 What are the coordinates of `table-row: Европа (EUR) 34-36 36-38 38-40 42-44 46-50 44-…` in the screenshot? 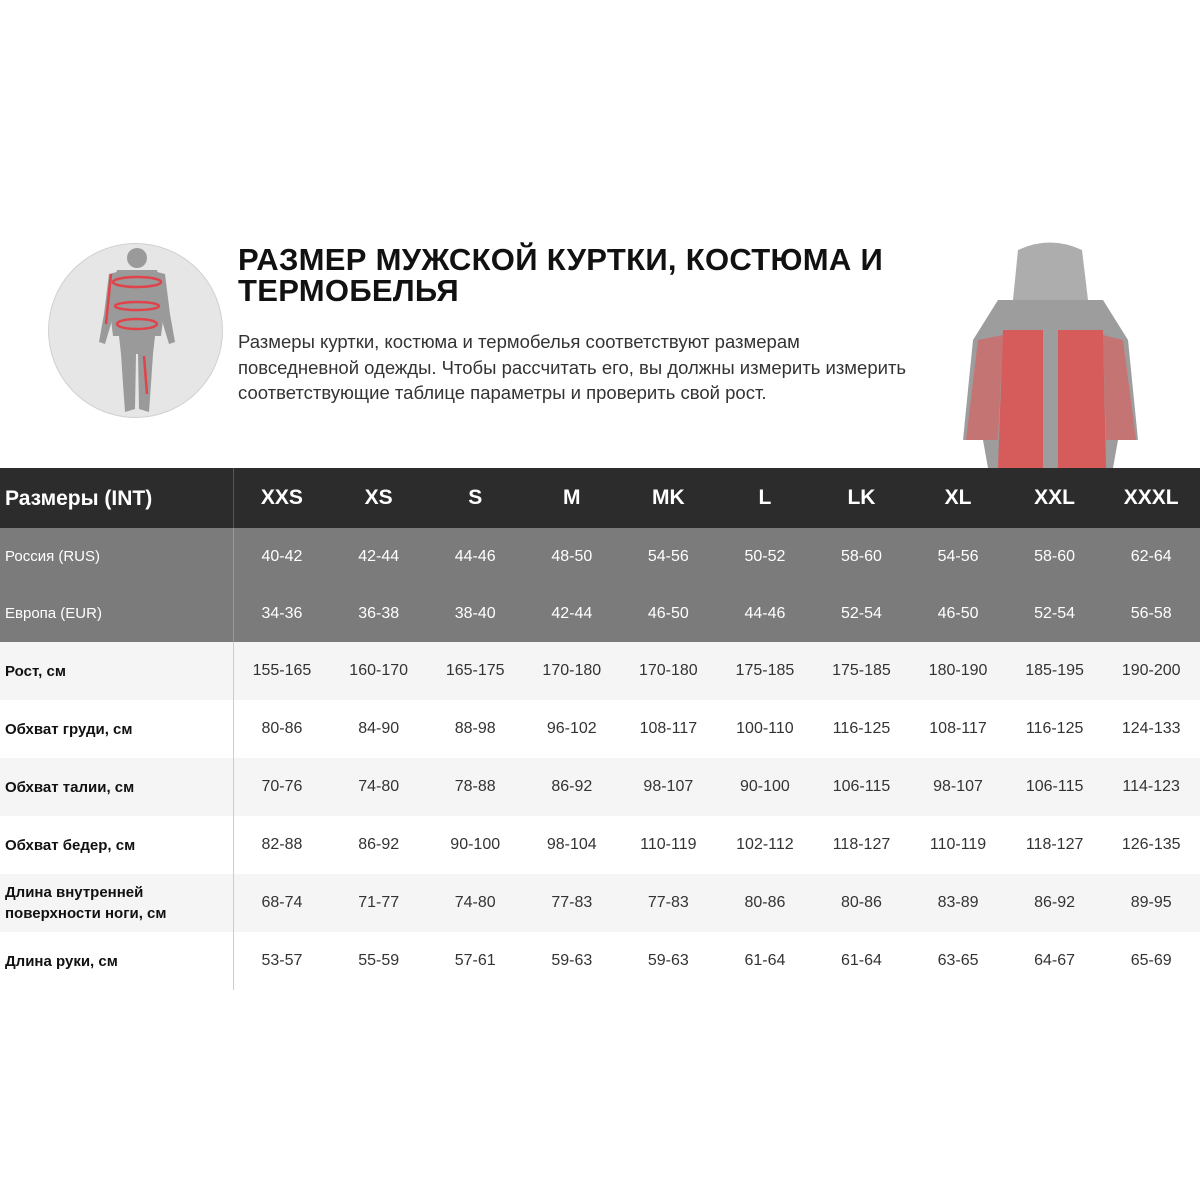 It's located at (600, 613).